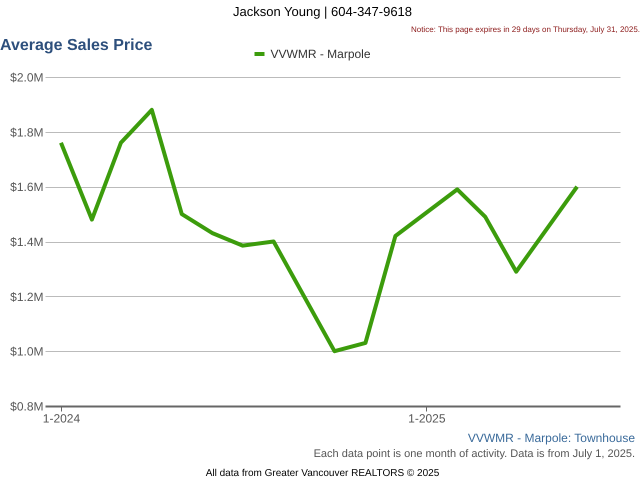  Describe the element at coordinates (27, 407) in the screenshot. I see `y-tick-label: $0.8M` at that location.